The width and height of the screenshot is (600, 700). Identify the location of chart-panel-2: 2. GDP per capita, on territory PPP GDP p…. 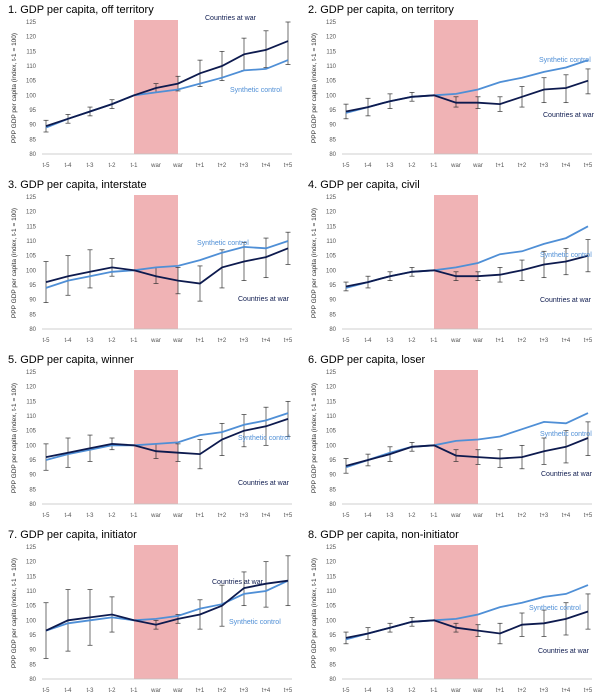
(450, 87).